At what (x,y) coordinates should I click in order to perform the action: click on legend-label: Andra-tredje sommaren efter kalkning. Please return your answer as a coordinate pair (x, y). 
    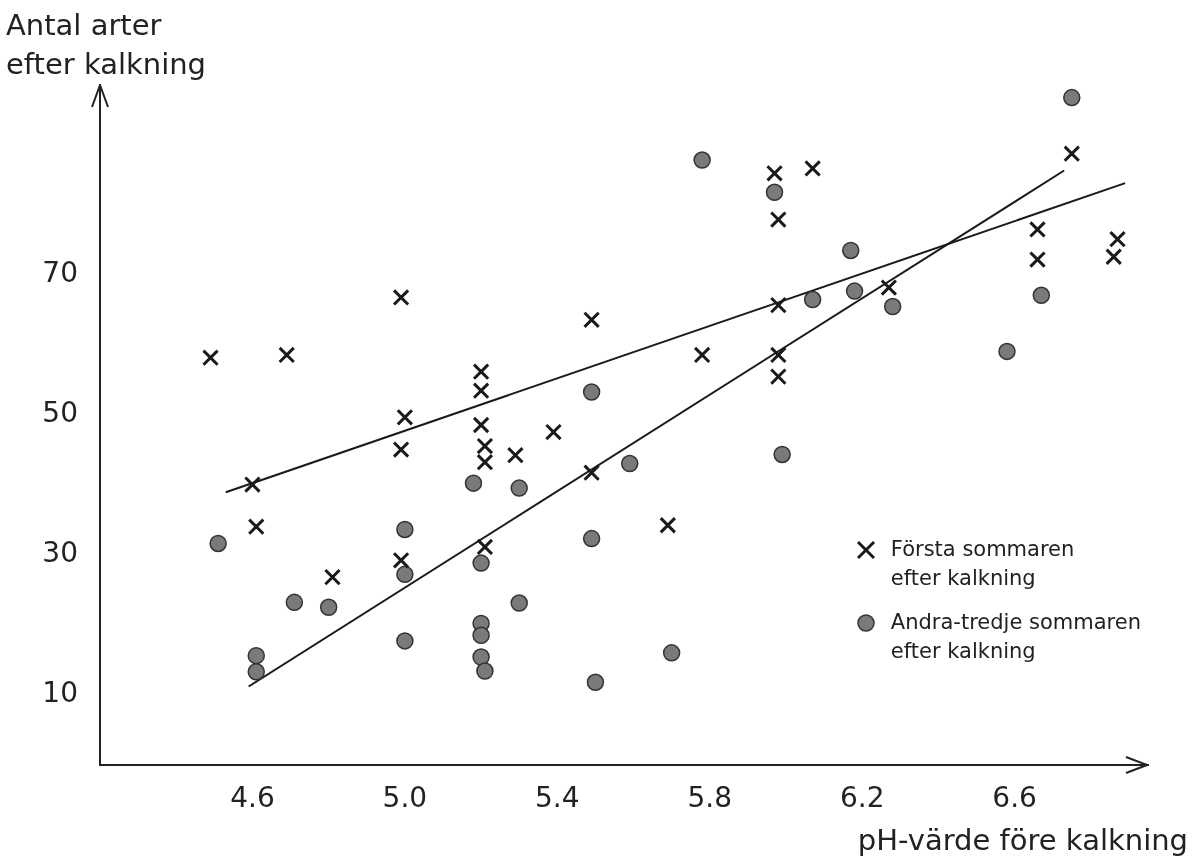
    Looking at the image, I should click on (1015, 637).